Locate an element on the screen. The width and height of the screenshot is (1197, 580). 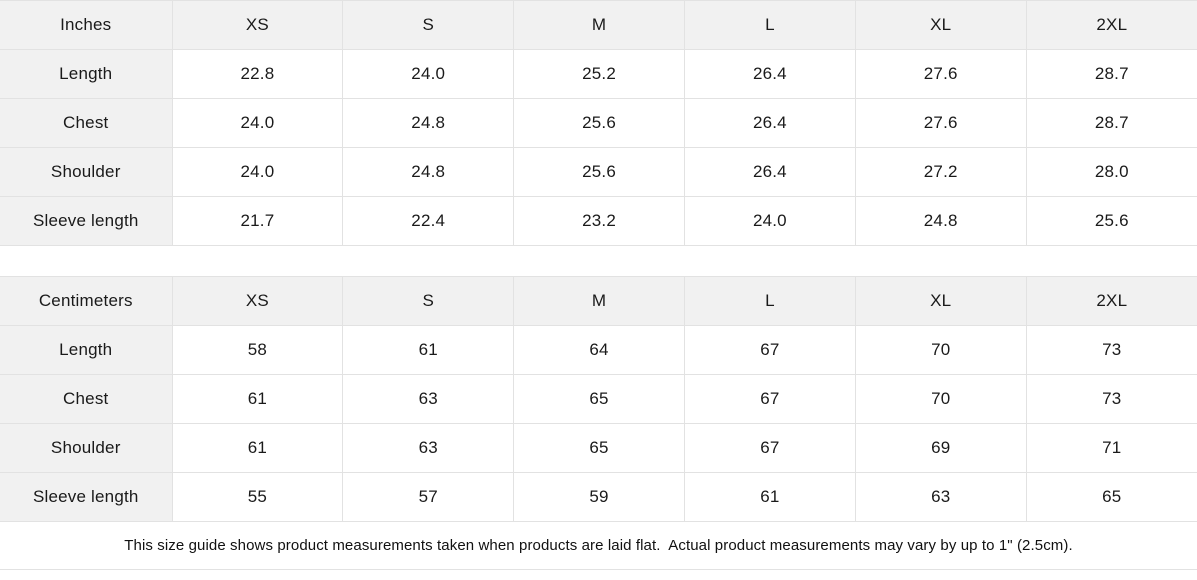
table-row: Length 22.8 24.0 25.2 26.4 27.6 28.7 is located at coordinates (598, 74).